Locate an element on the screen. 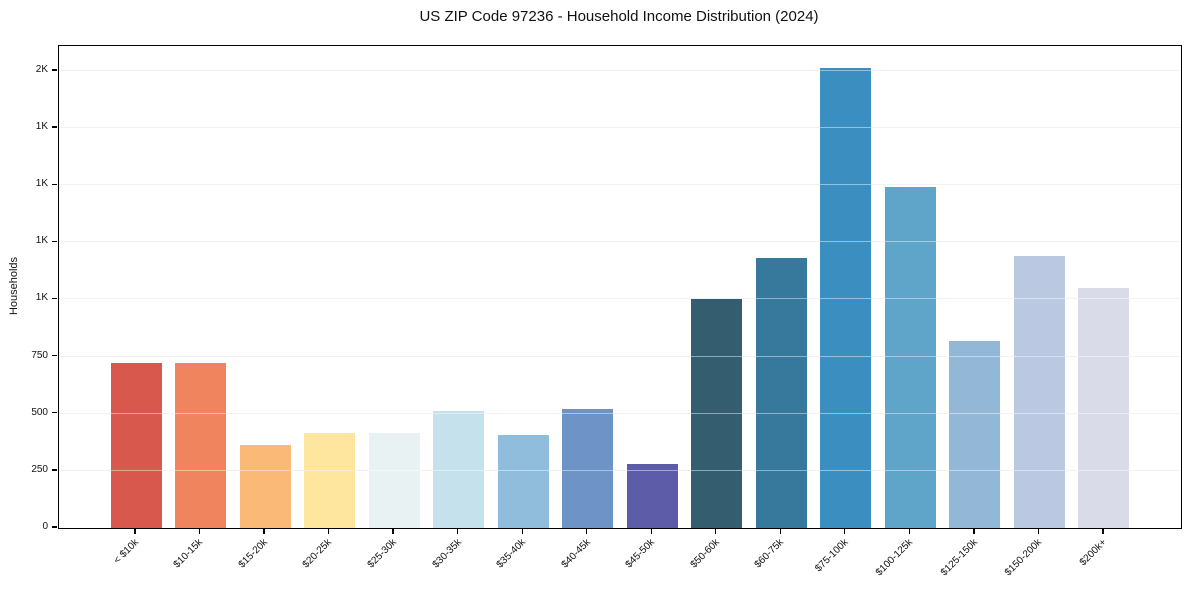 The image size is (1189, 590). bar-50-60k is located at coordinates (717, 413).